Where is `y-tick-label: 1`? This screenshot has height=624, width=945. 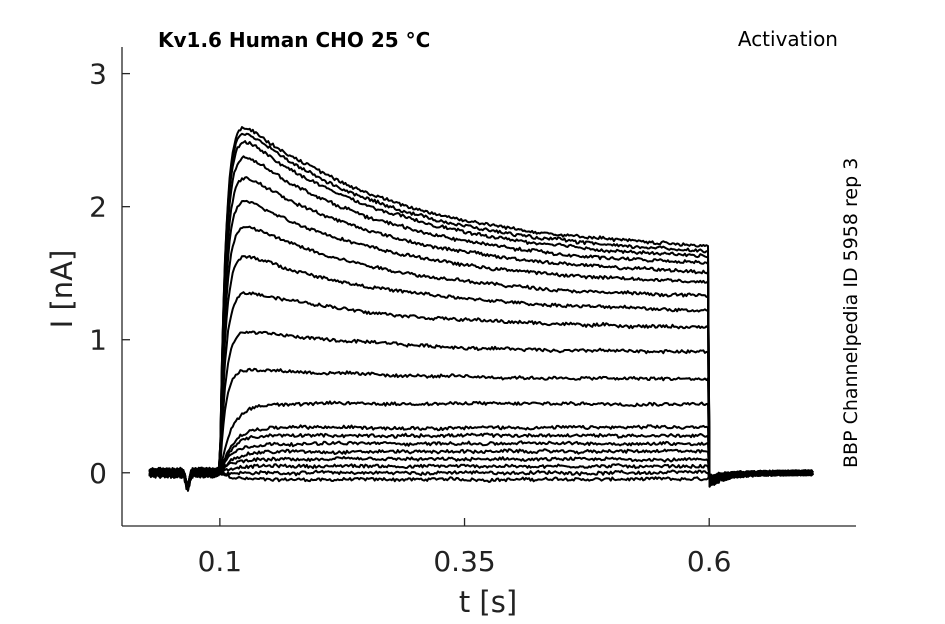 y-tick-label: 1 is located at coordinates (98, 340).